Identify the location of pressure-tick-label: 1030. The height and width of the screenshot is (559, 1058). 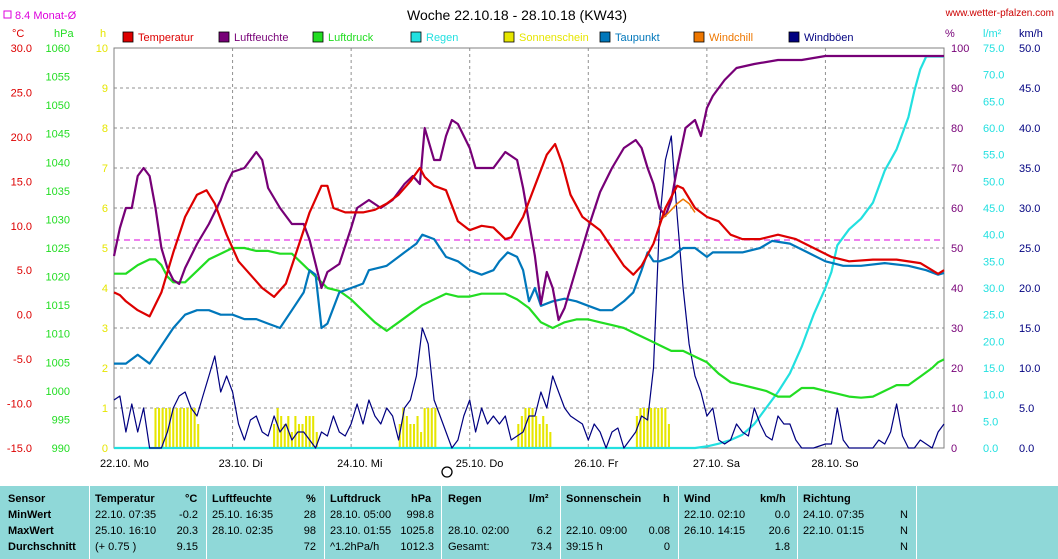
(58, 220).